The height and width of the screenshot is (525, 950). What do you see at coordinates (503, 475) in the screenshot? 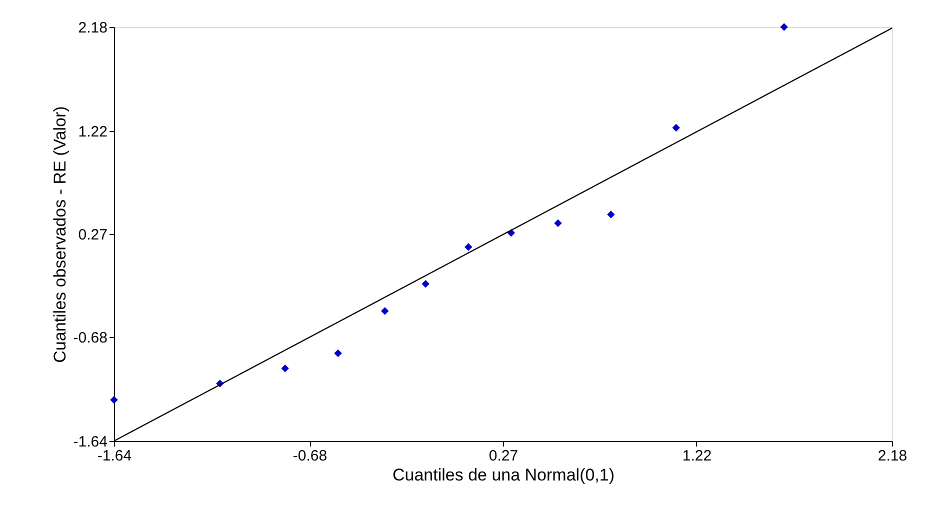
I see `x-axis-title: Cuantiles de una Normal(0,1)` at bounding box center [503, 475].